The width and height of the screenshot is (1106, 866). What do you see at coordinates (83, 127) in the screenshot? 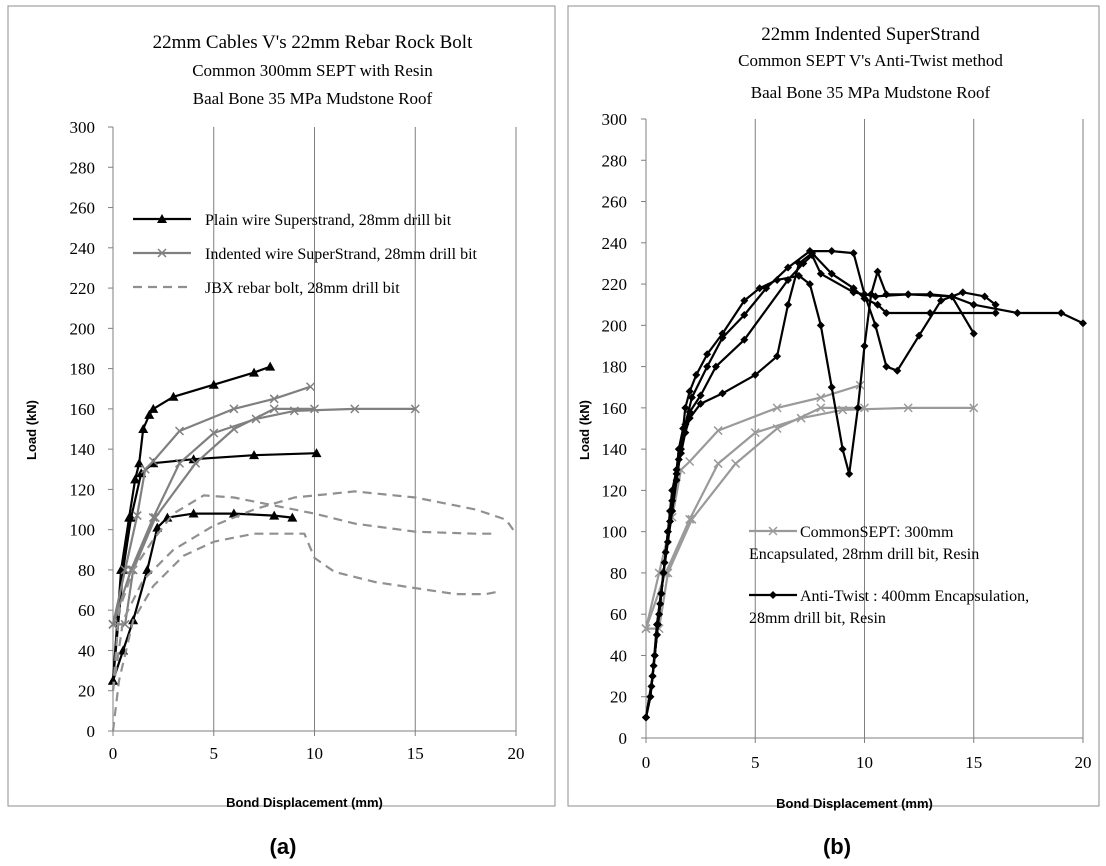
I see `y-tick-label: 300` at bounding box center [83, 127].